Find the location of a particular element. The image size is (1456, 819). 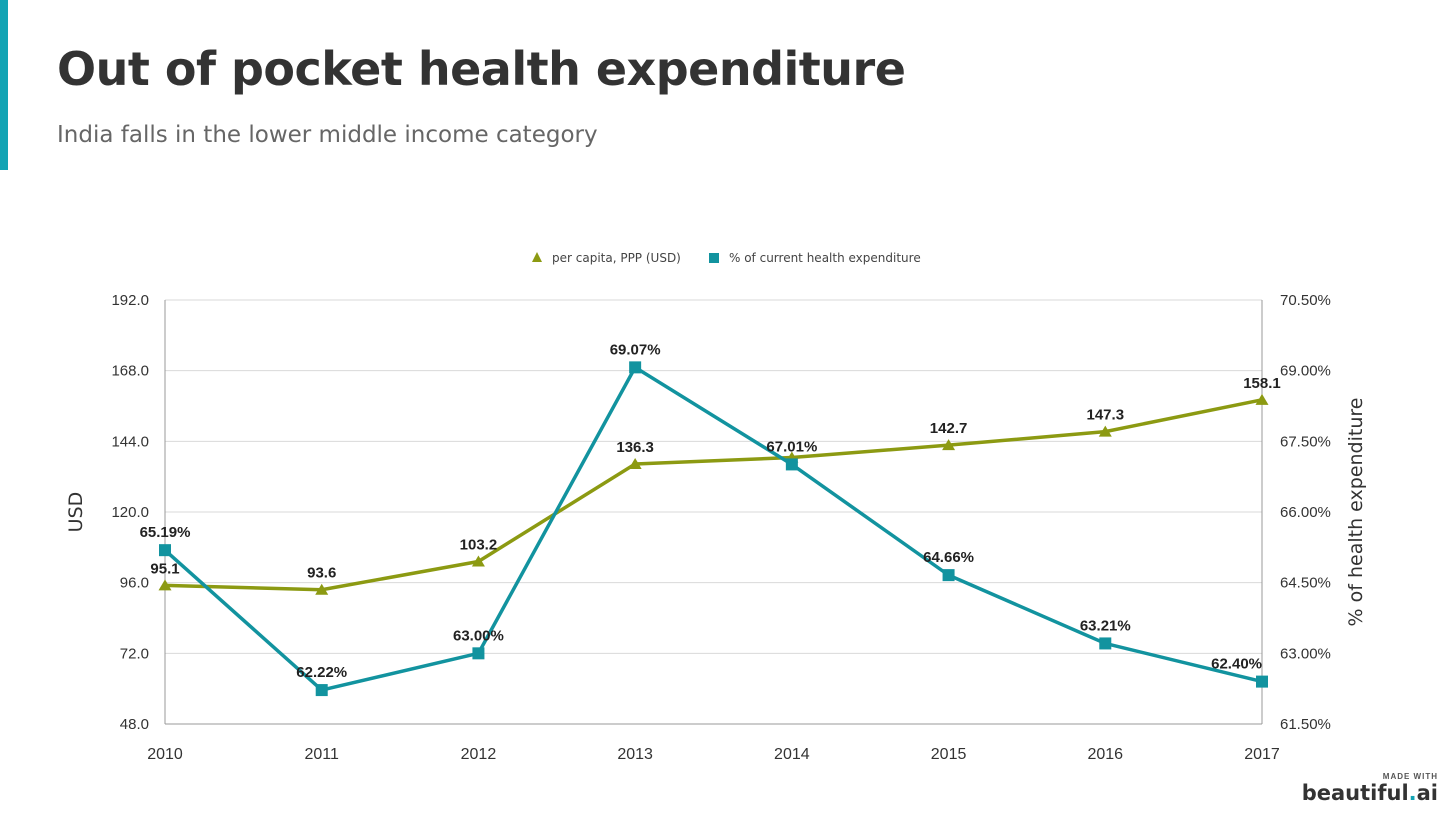

data-label-pct: 62.22% is located at coordinates (321, 672).